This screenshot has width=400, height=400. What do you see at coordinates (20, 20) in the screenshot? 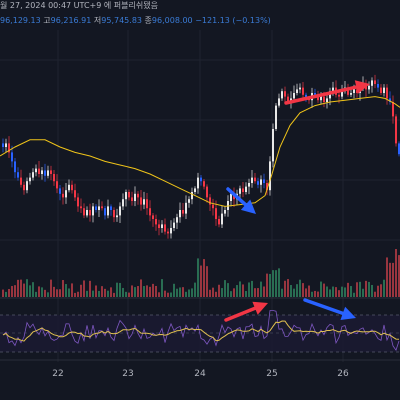
I see `open-value: 96,129.13` at bounding box center [20, 20].